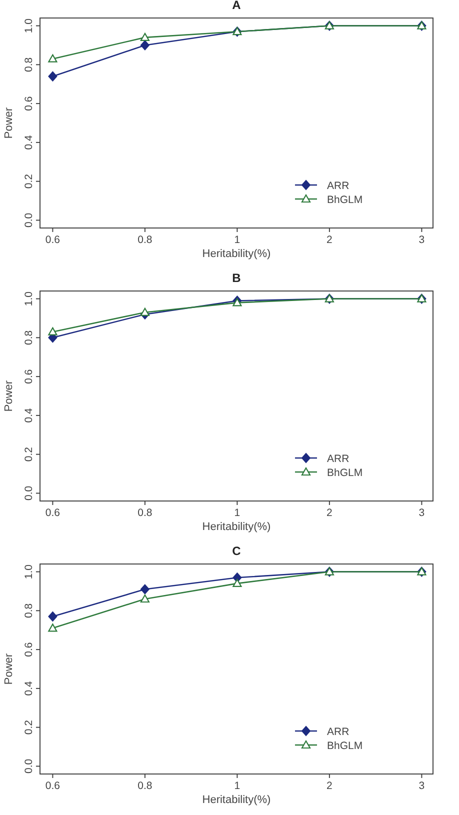  I want to click on chart-title: A, so click(237, 6).